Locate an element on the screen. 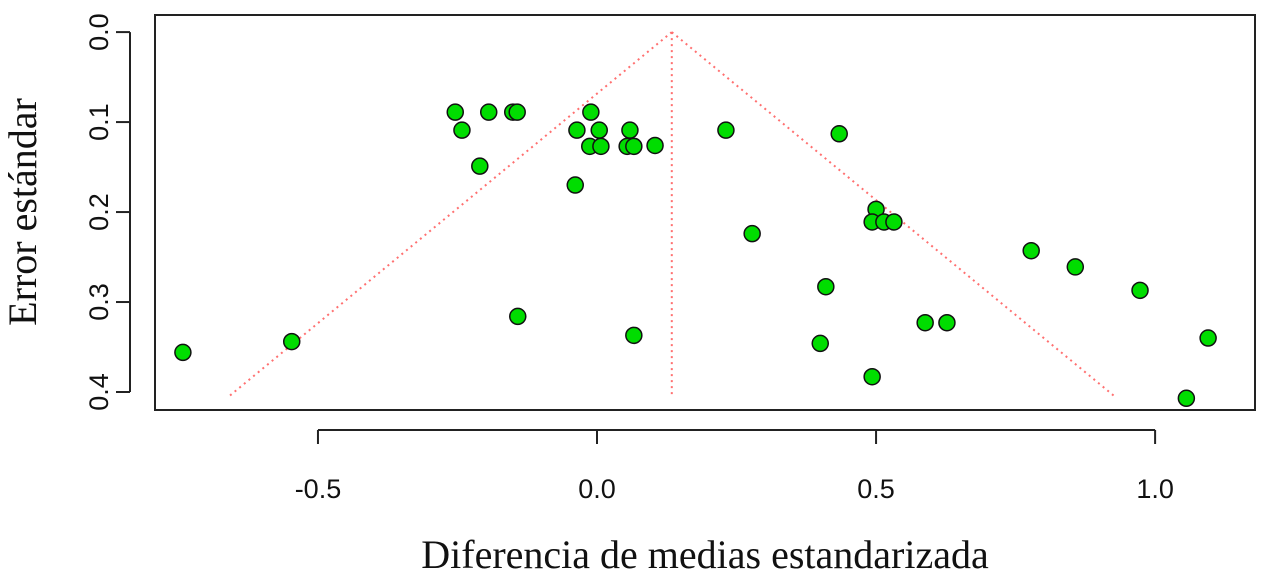 Image resolution: width=1270 pixels, height=576 pixels. x-tick-label: 0.5 is located at coordinates (876, 489).